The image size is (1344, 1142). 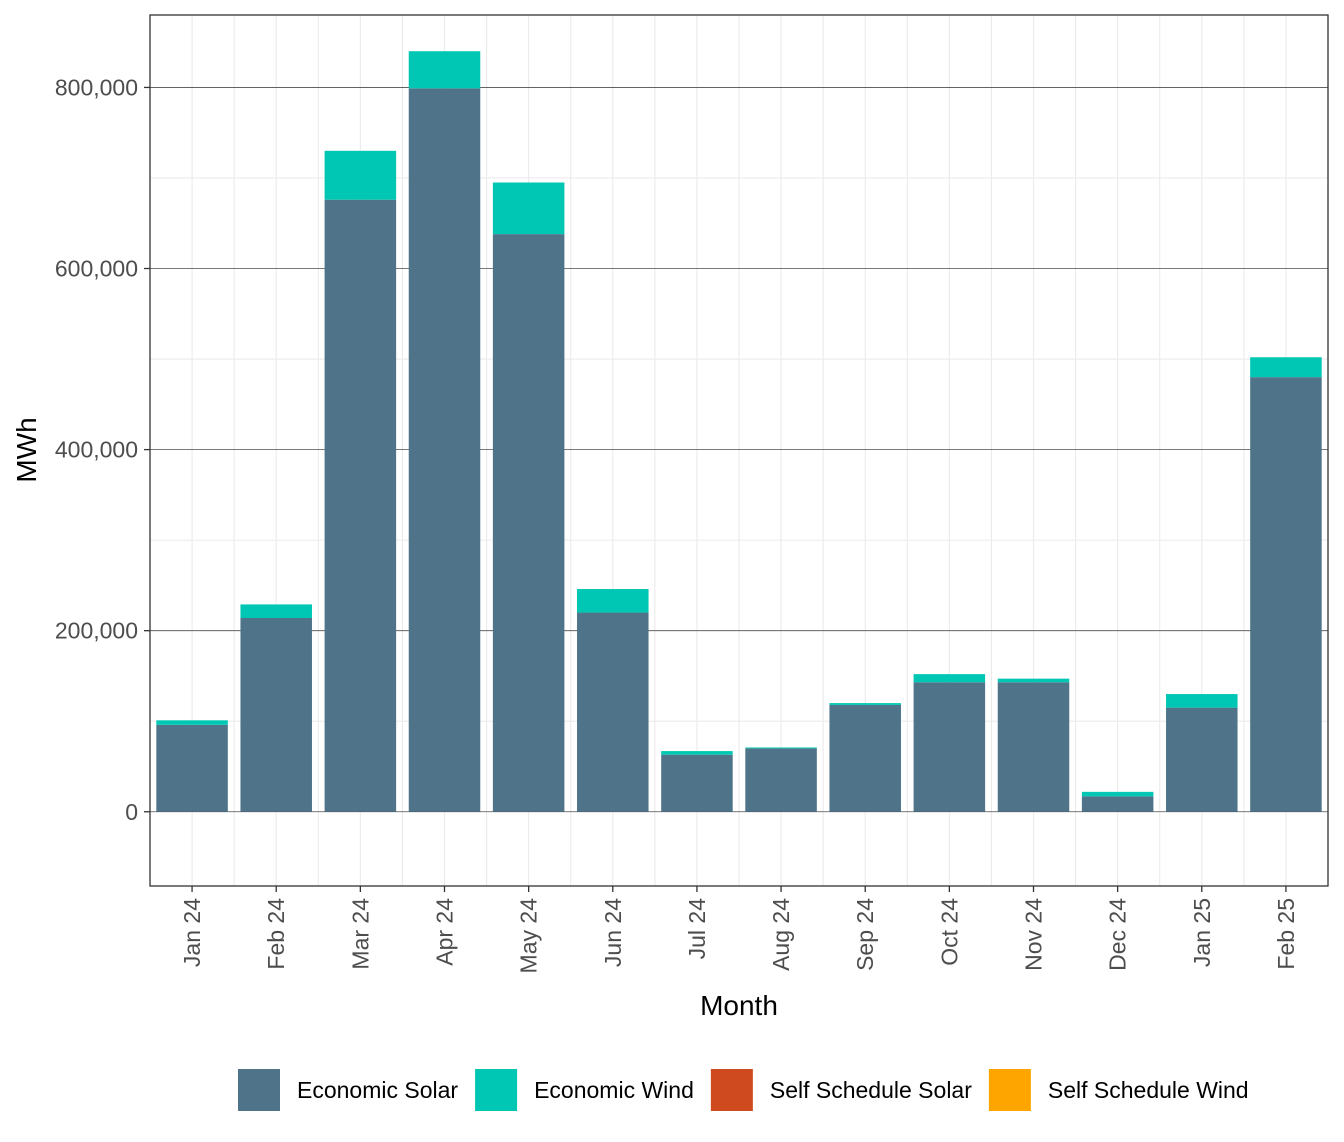 I want to click on x-tick-label: Feb 25, so click(x=1286, y=934).